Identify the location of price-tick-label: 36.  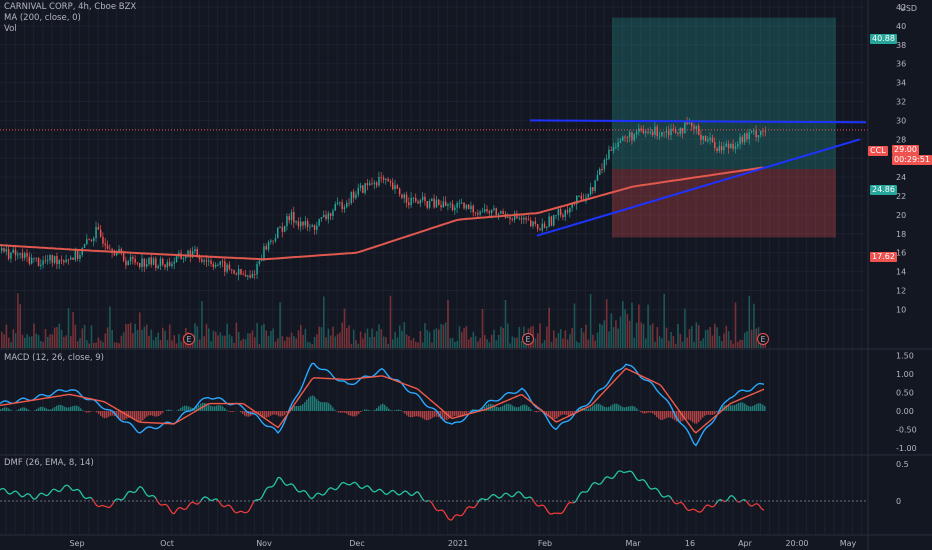
(901, 64).